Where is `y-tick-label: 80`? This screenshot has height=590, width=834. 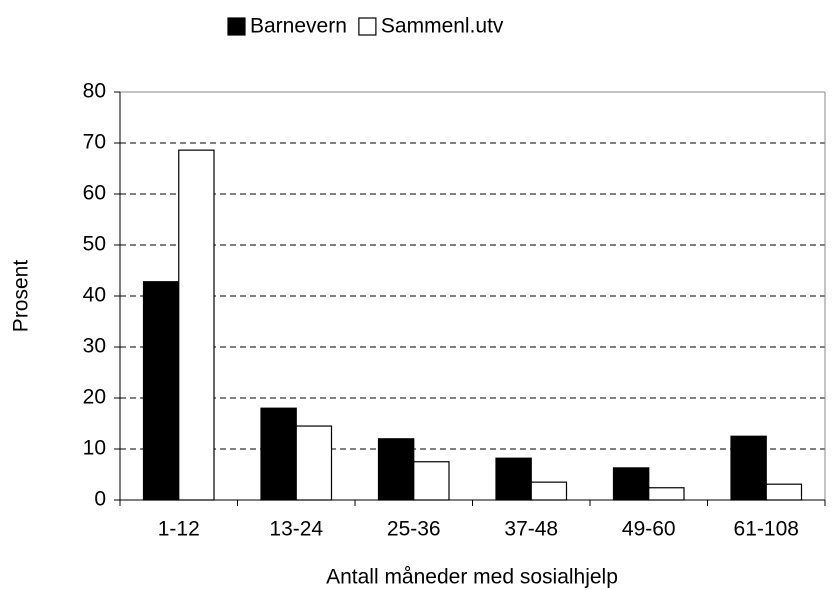
y-tick-label: 80 is located at coordinates (94, 91).